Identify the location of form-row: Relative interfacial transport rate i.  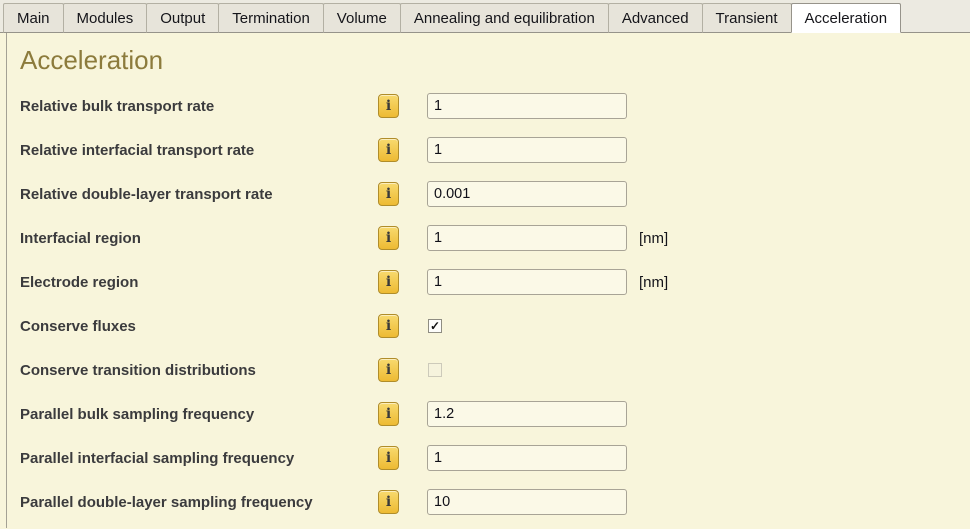
(491, 150).